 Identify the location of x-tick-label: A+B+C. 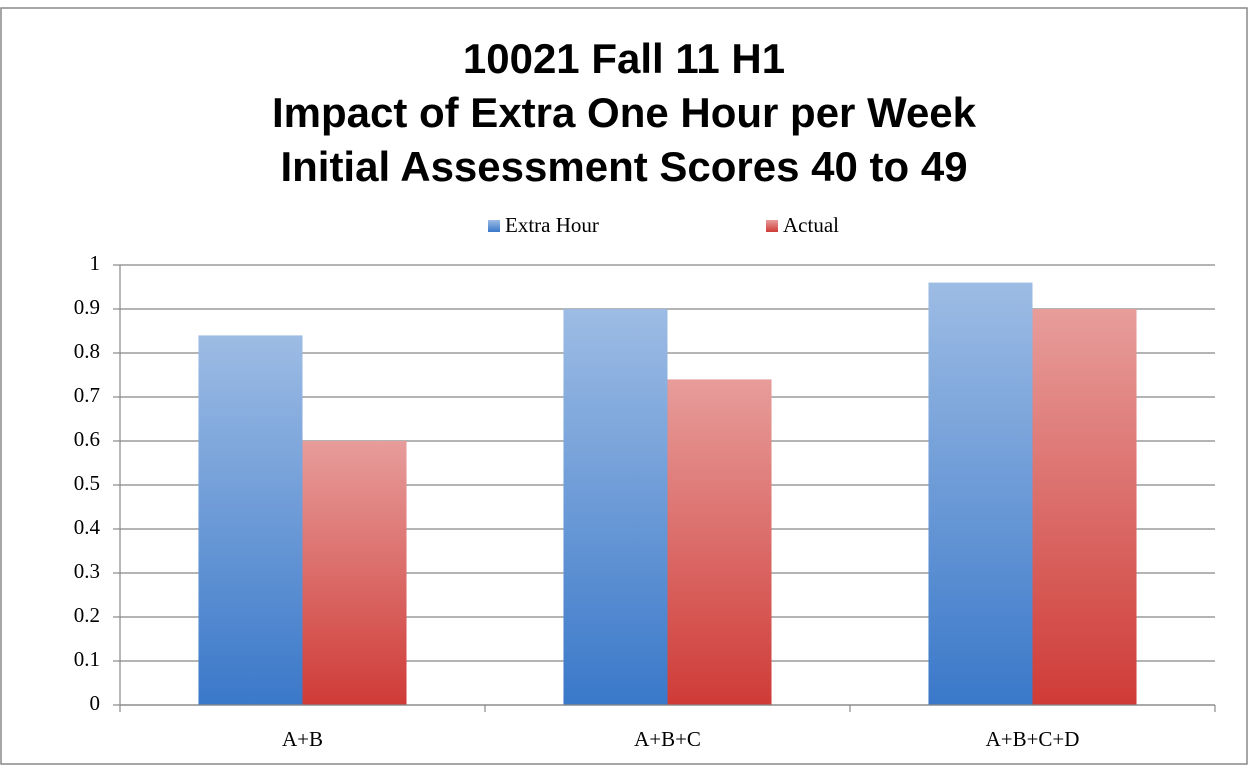
(667, 739).